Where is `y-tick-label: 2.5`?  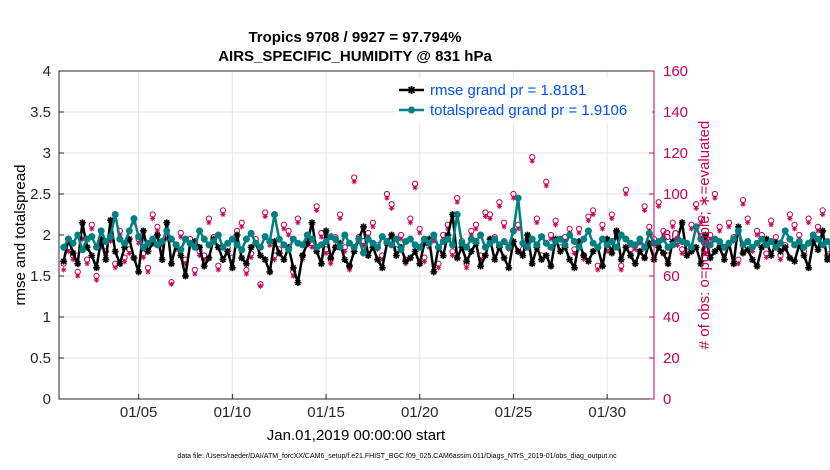 y-tick-label: 2.5 is located at coordinates (40, 194).